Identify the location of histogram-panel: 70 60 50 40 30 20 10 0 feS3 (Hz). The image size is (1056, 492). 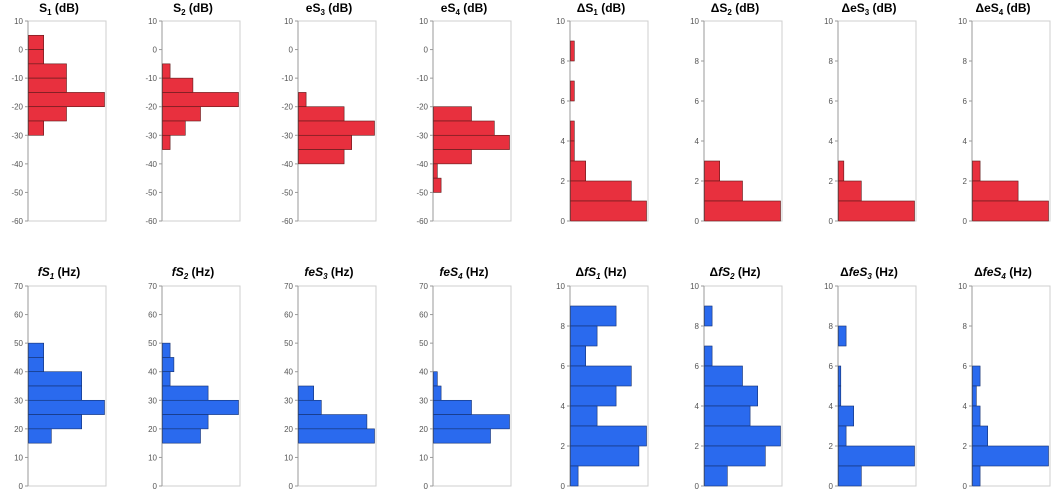
(330, 378).